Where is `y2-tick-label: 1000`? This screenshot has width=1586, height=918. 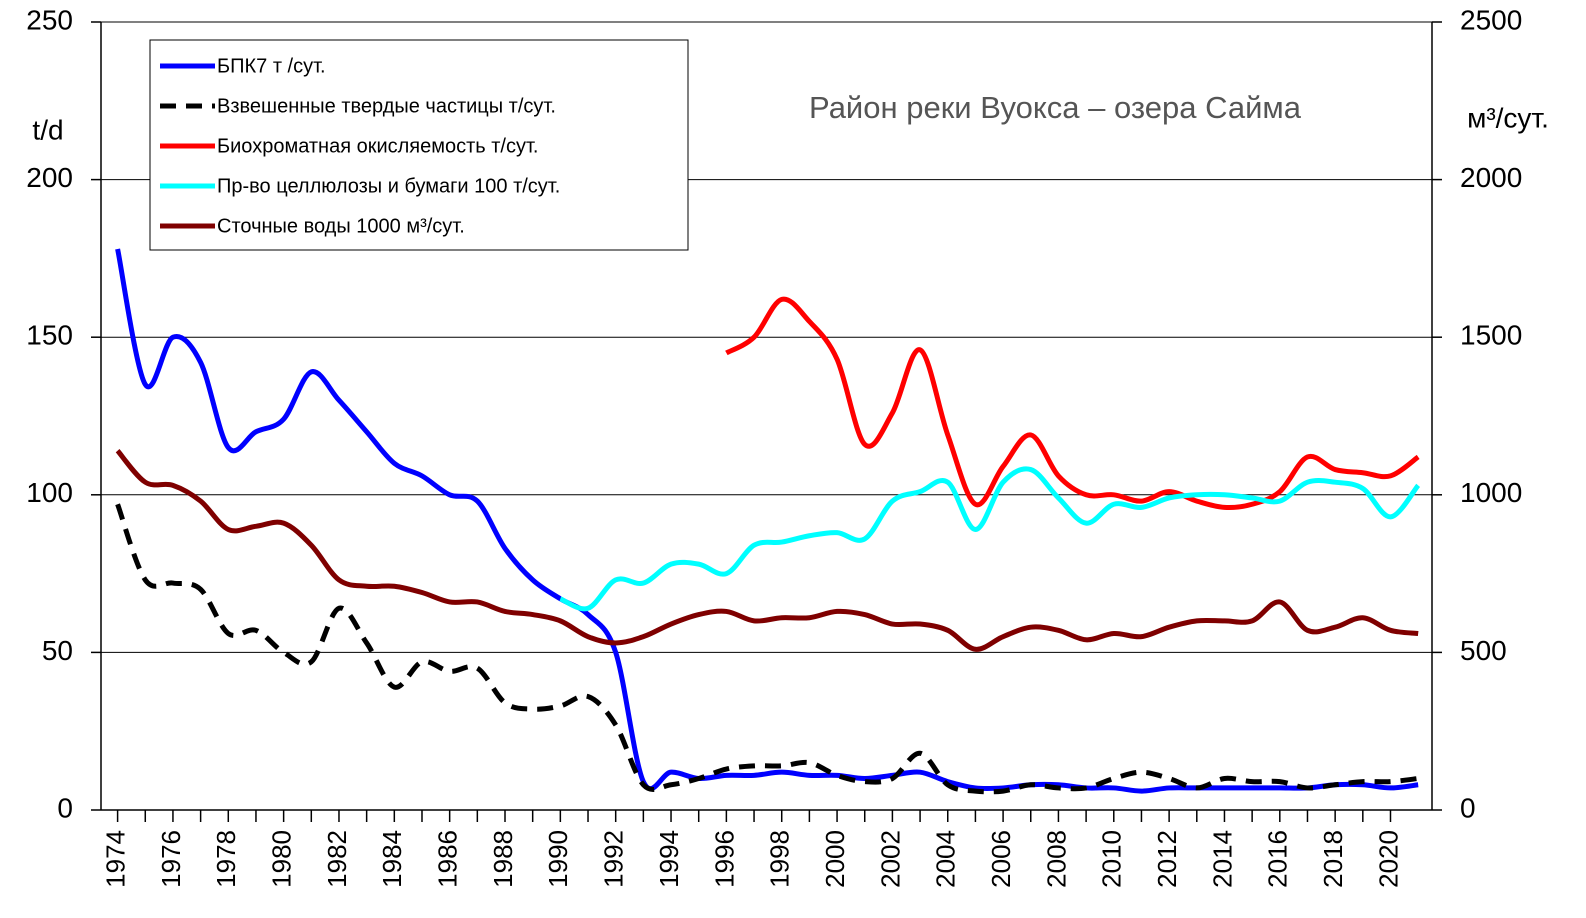 y2-tick-label: 1000 is located at coordinates (1491, 492).